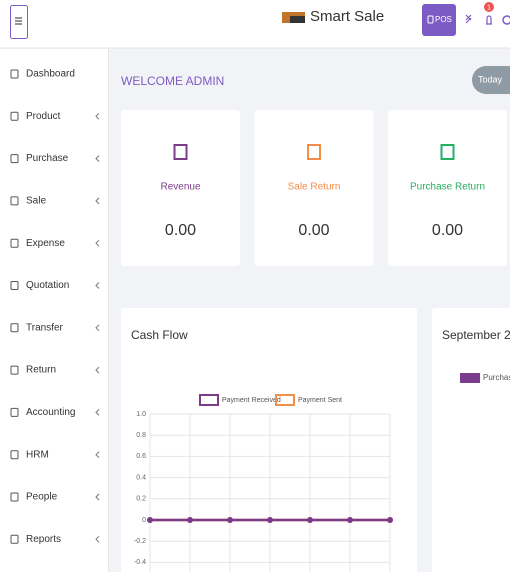 The width and height of the screenshot is (510, 572). Describe the element at coordinates (55, 454) in the screenshot. I see `menu-item: HRM` at that location.